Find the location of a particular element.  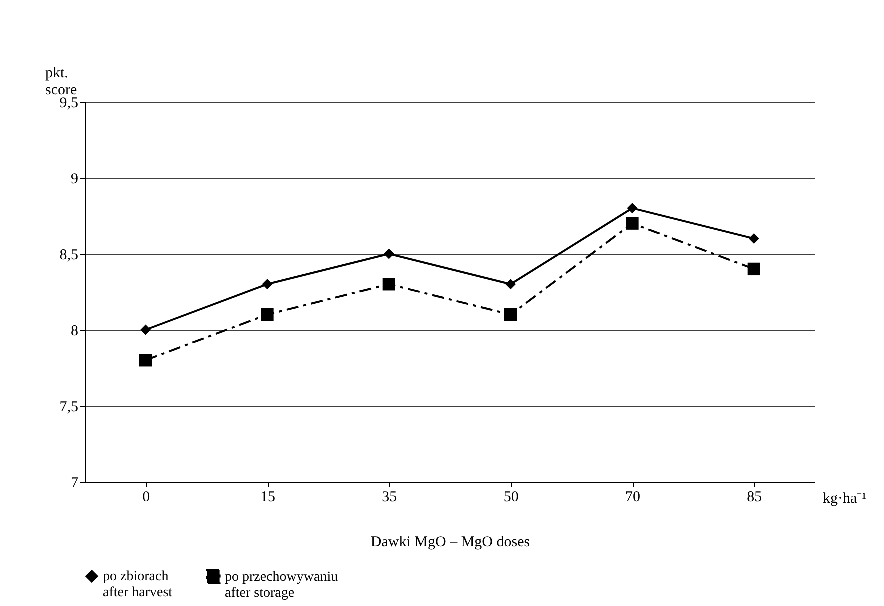

y-tick-label: 7 is located at coordinates (75, 484).